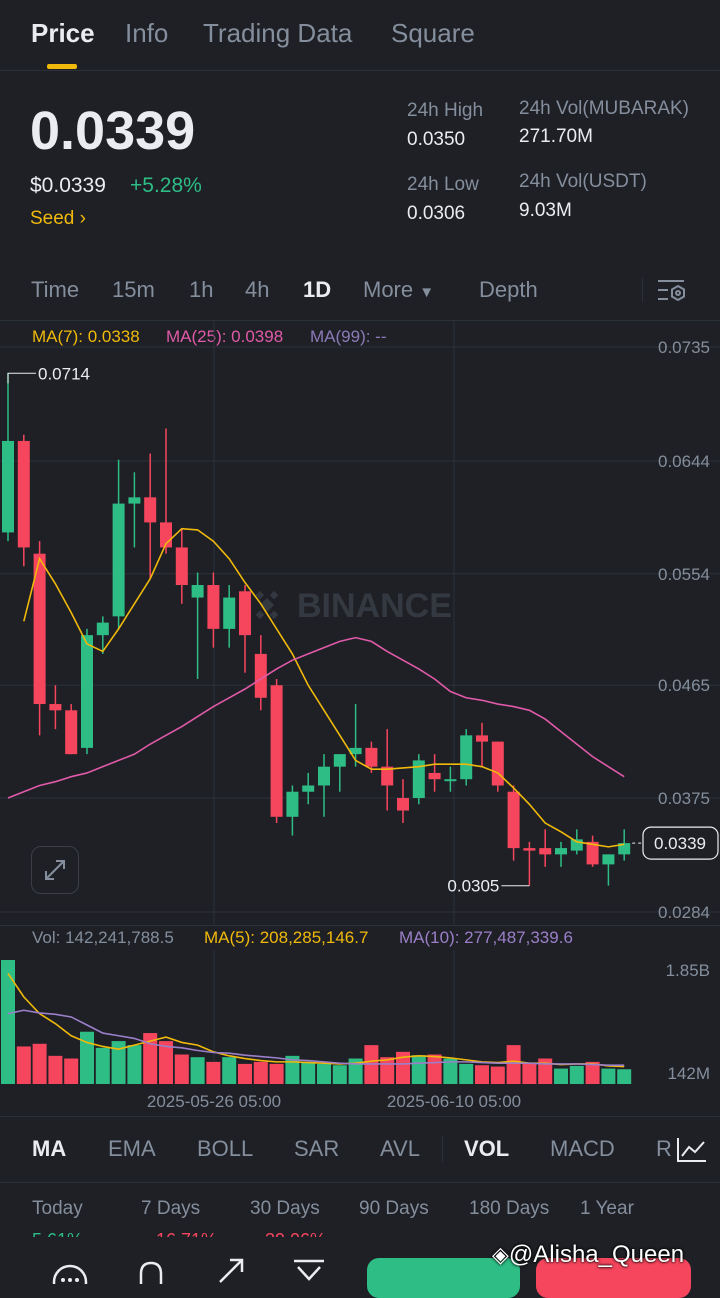 The image size is (720, 1298). What do you see at coordinates (62, 66) in the screenshot?
I see `active-tab-indicator` at bounding box center [62, 66].